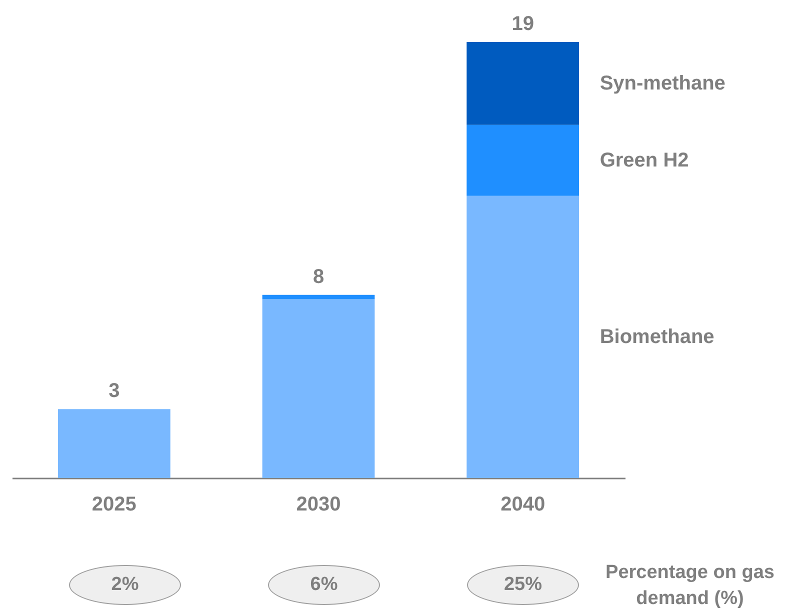 The height and width of the screenshot is (614, 793). Describe the element at coordinates (690, 586) in the screenshot. I see `text: Percentage on gas demand (%)` at that location.